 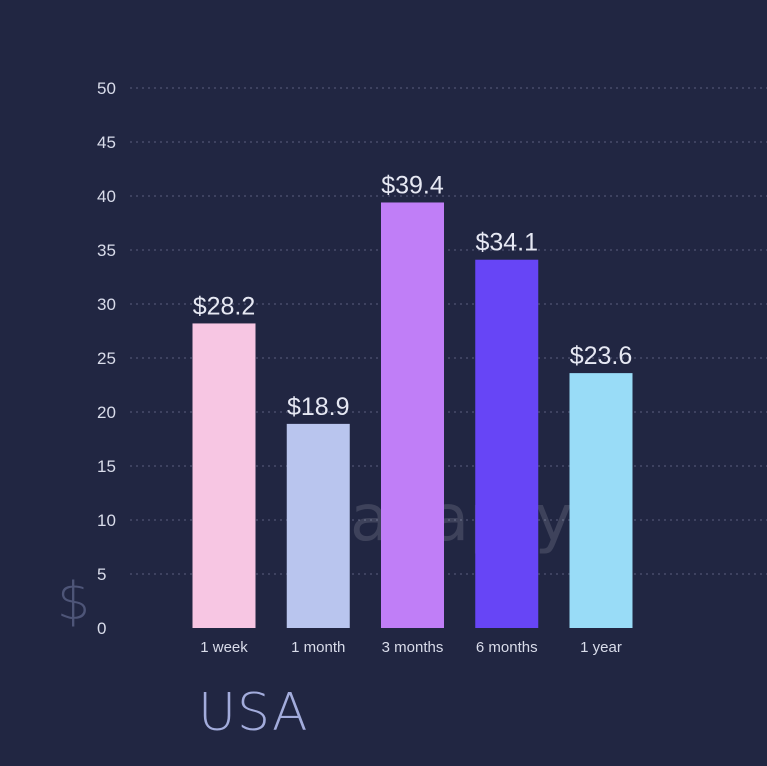 I want to click on region-label: USA, so click(x=253, y=713).